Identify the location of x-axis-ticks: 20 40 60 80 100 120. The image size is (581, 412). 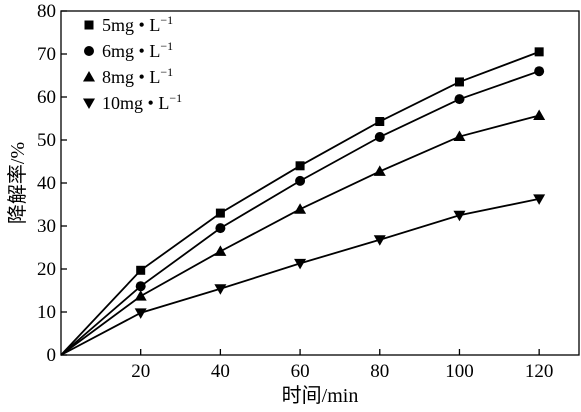
(342, 365).